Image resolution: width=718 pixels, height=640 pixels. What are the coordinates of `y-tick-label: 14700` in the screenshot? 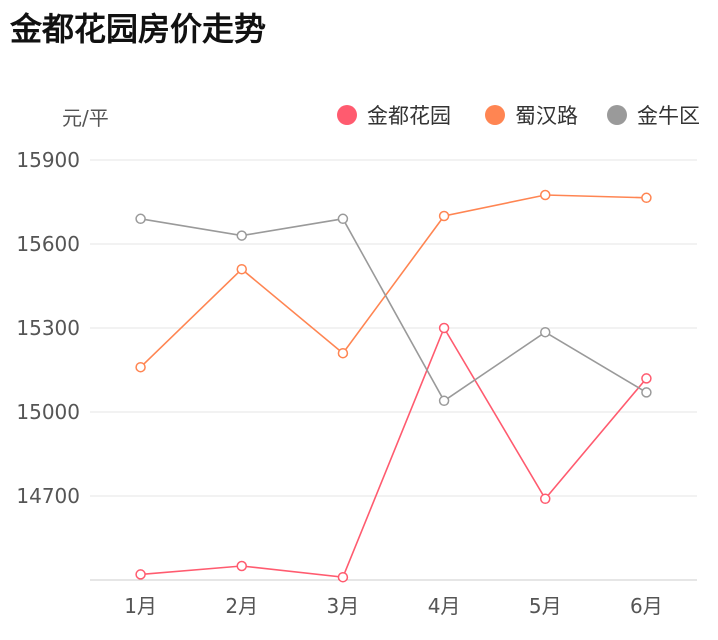 It's located at (48, 496).